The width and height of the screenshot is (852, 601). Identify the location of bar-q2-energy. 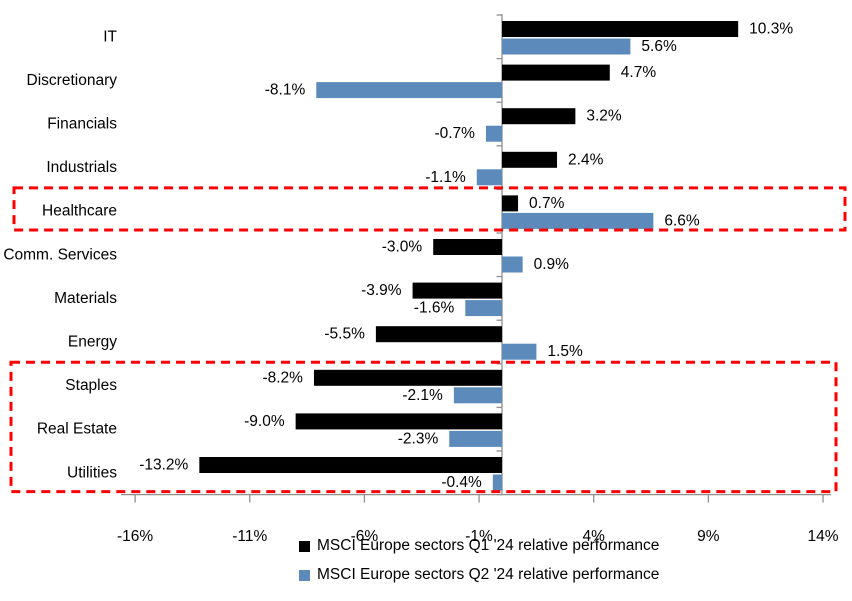
(519, 351).